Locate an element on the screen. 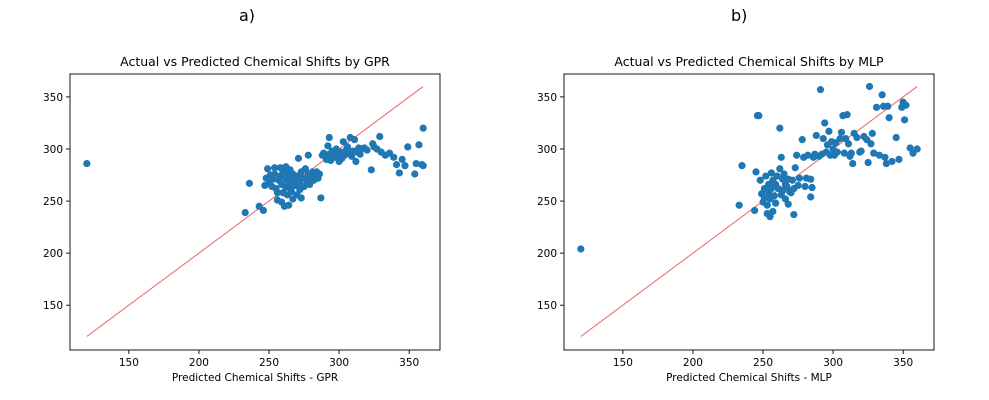 This screenshot has width=989, height=400. y-tick-label: 300 is located at coordinates (547, 150).